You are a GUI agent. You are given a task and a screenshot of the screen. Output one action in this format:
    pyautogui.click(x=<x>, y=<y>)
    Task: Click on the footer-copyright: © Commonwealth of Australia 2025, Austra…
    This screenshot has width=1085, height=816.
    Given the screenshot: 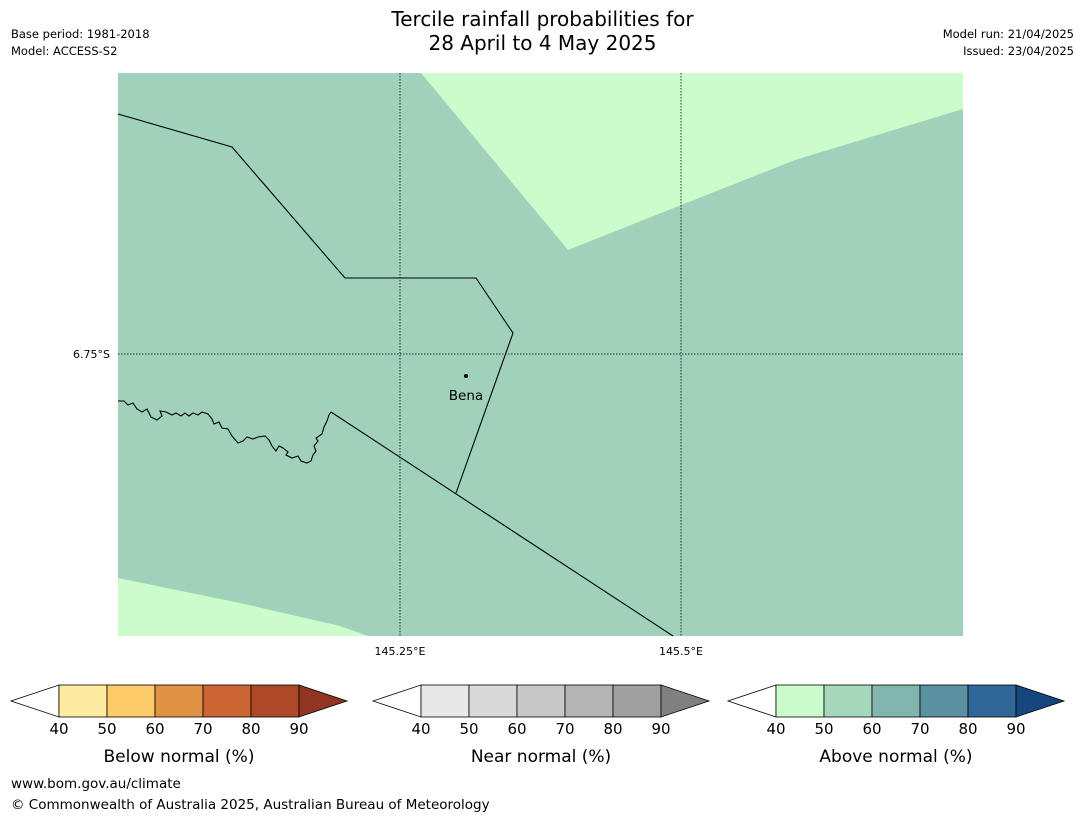 What is the action you would take?
    pyautogui.click(x=250, y=805)
    